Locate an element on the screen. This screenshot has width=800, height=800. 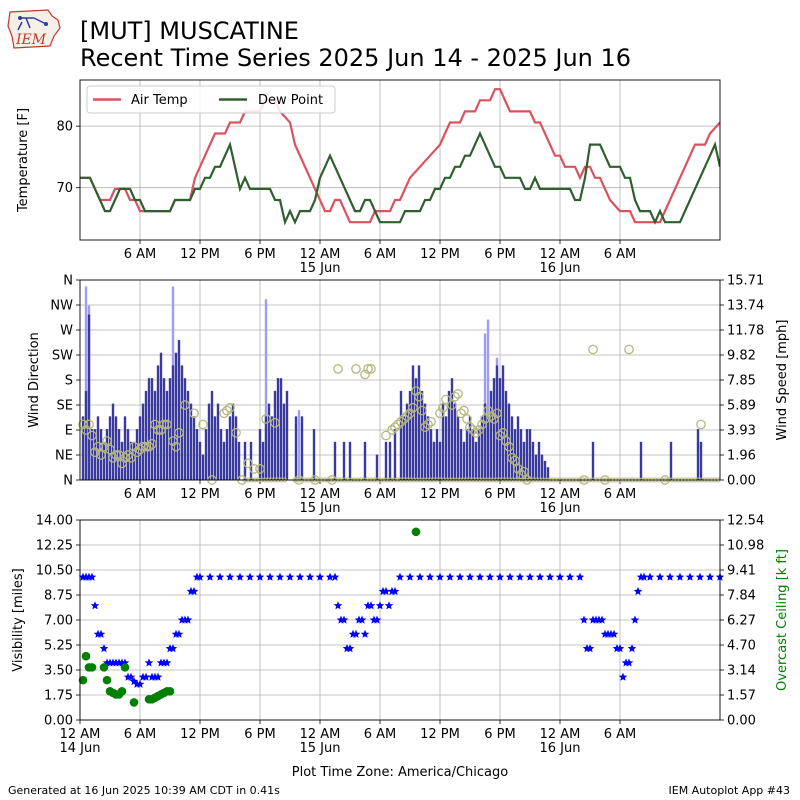
y-tick-label: 80 is located at coordinates (64, 127).